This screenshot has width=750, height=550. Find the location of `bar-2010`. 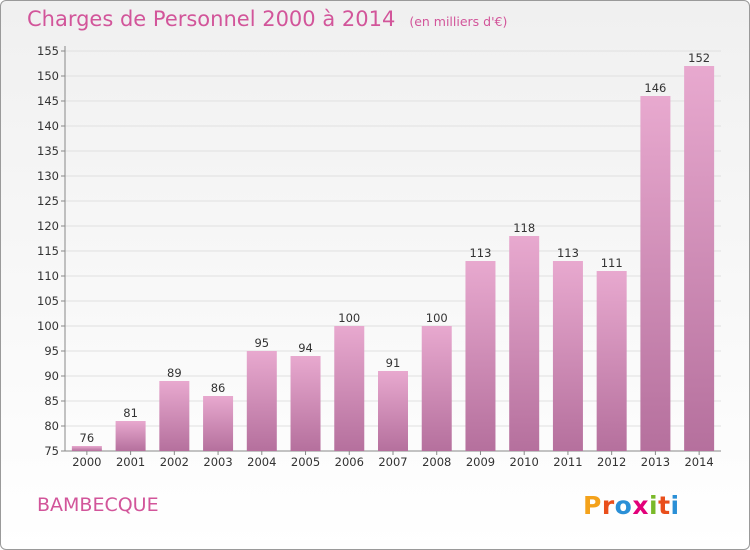

bar-2010 is located at coordinates (524, 343).